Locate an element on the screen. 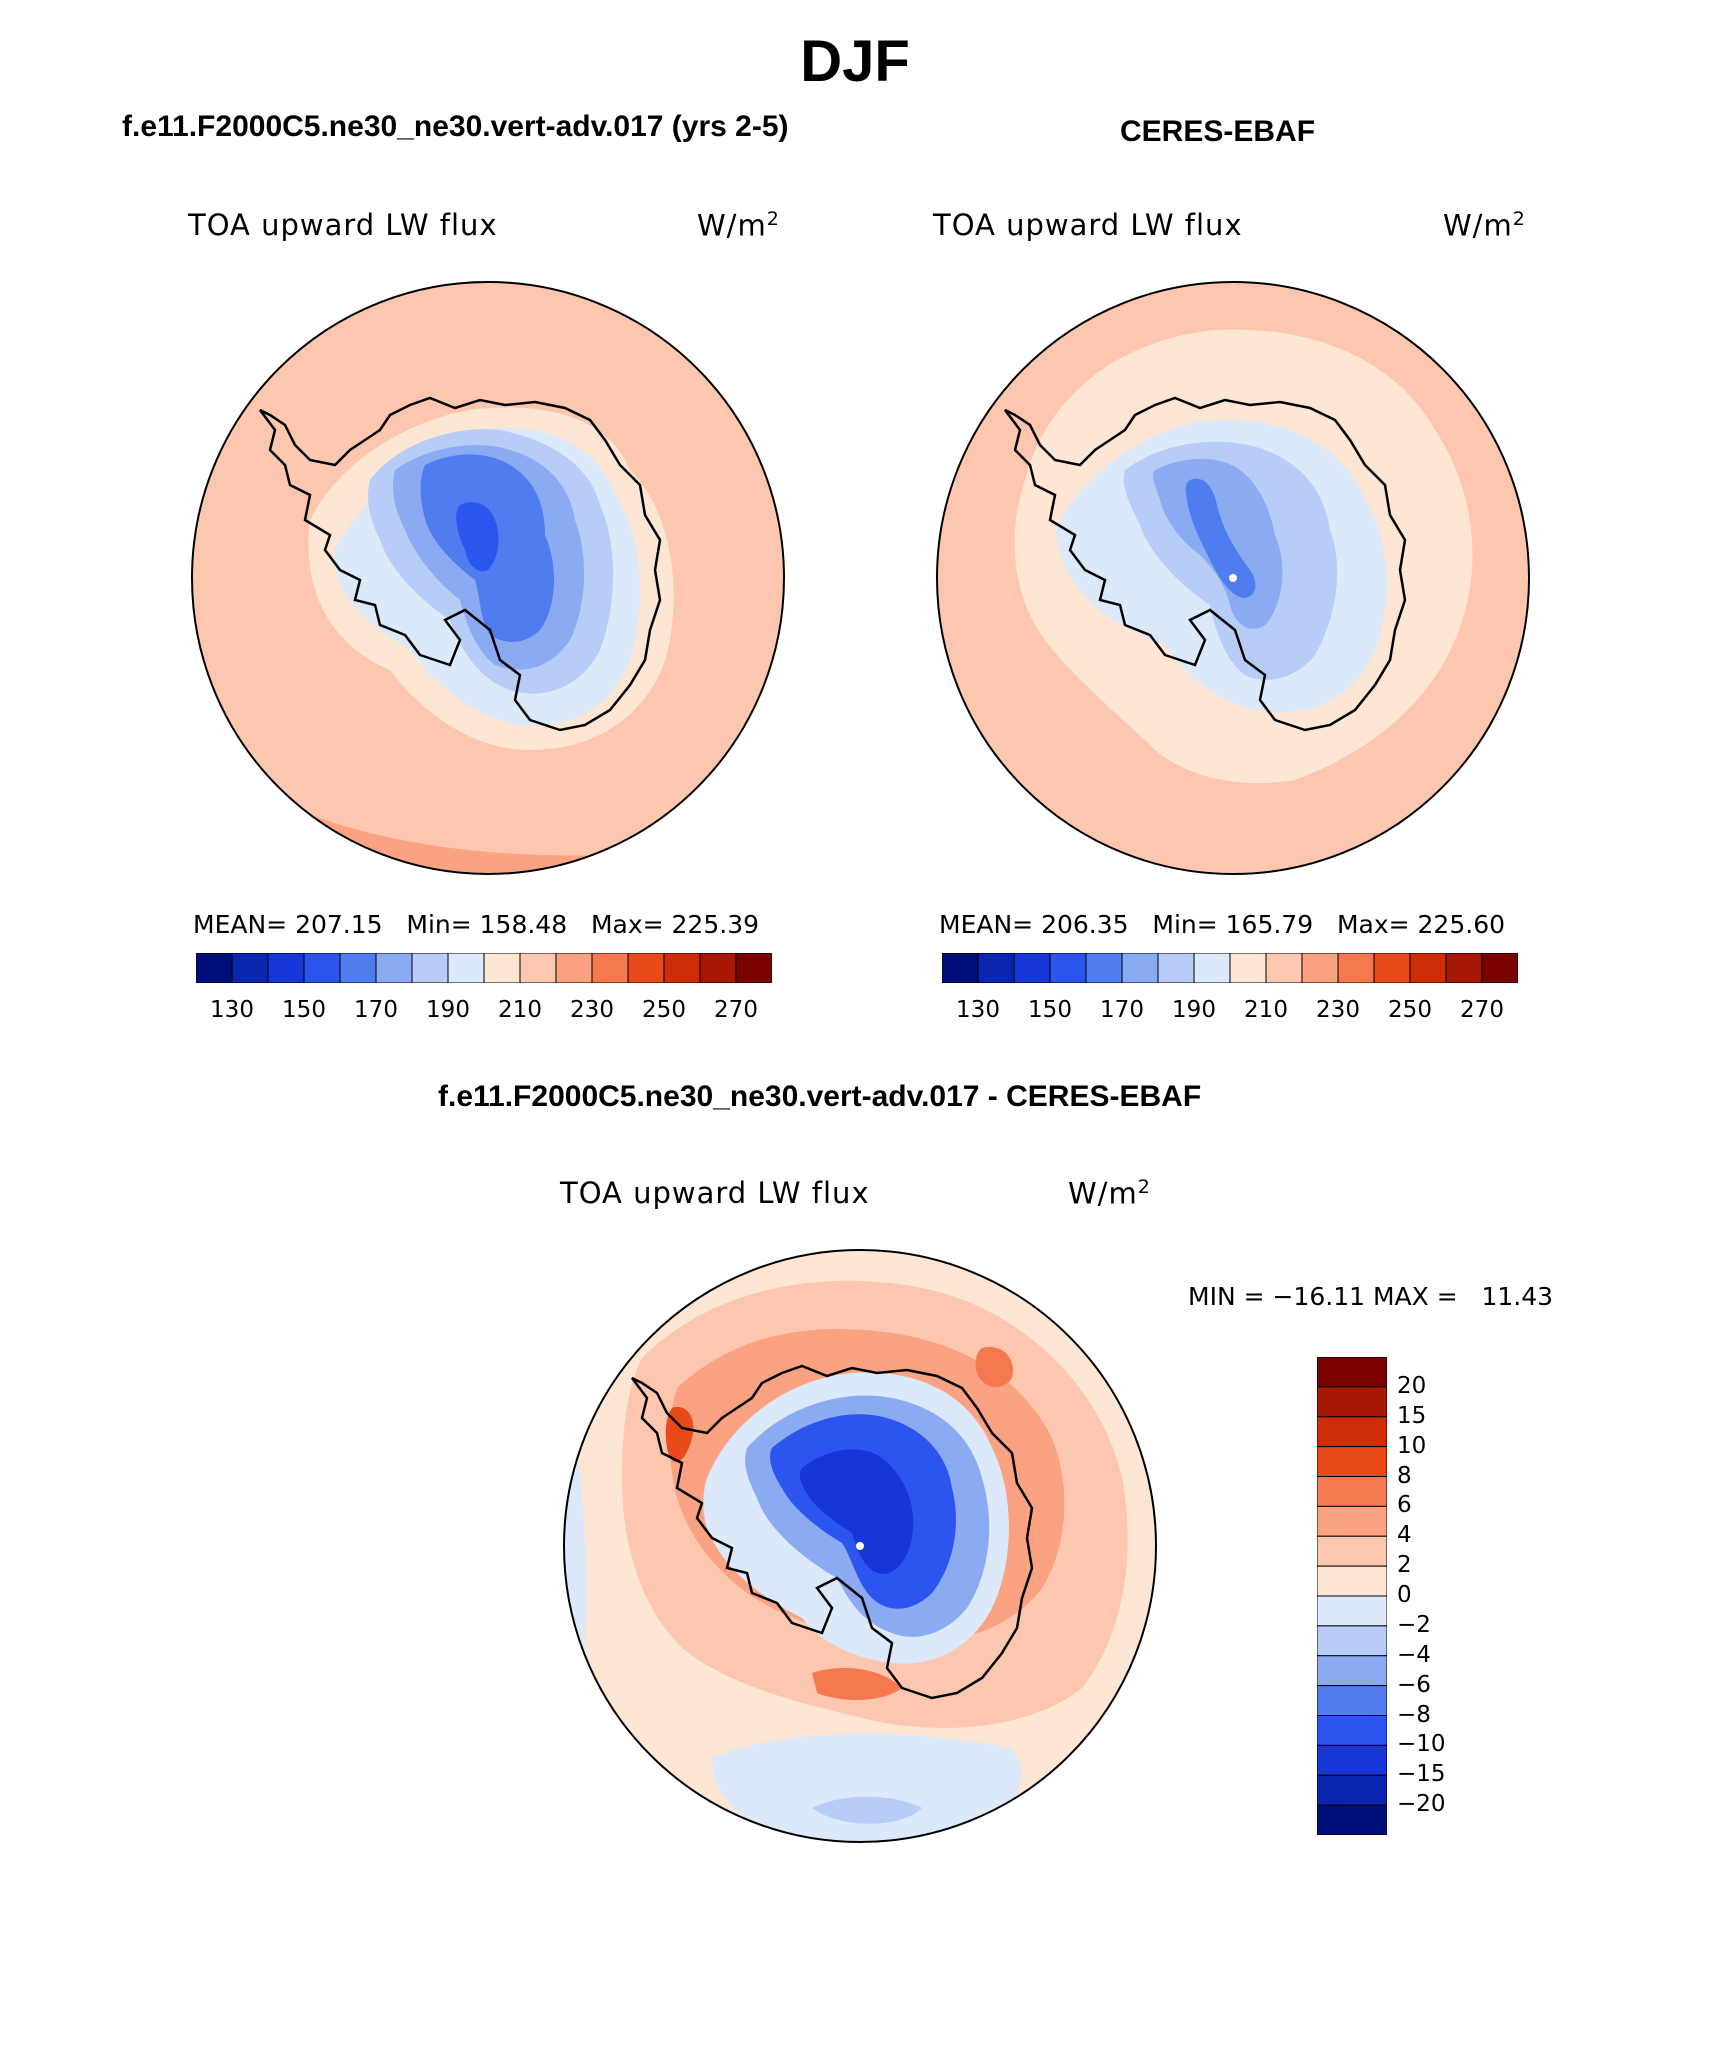  colorbar-tick-label: 8 is located at coordinates (1404, 1475).